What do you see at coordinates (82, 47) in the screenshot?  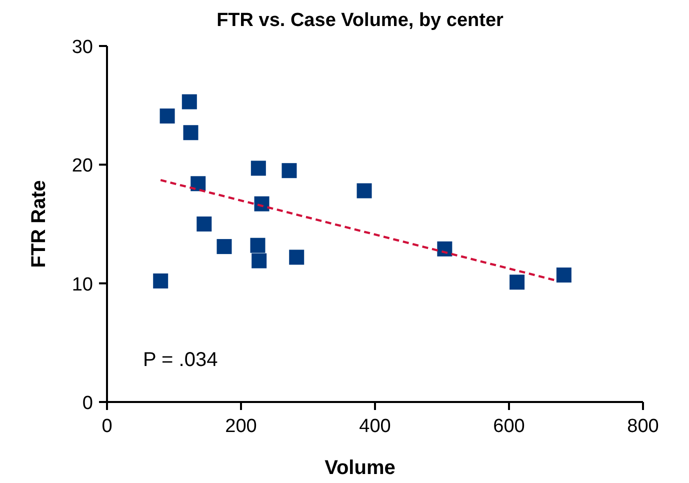 I see `y-tick-label: 30` at bounding box center [82, 47].